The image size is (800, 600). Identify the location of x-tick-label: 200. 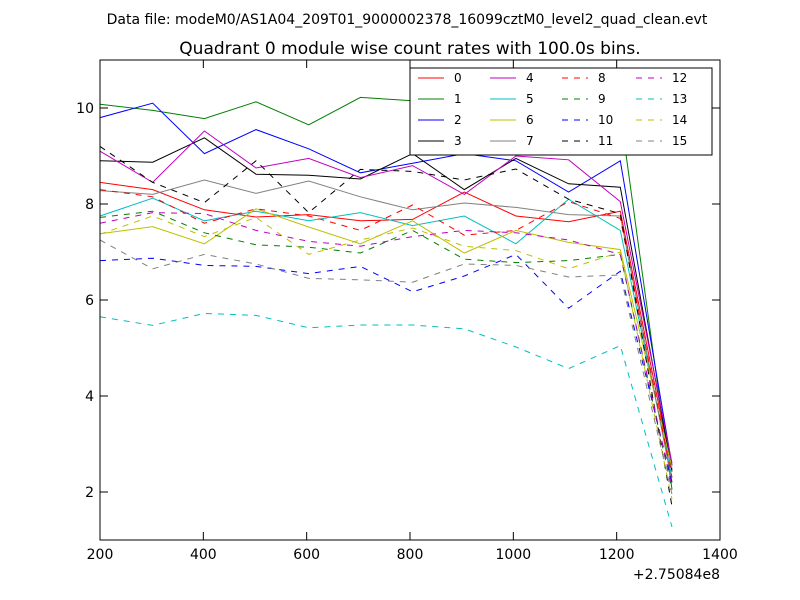
(100, 555).